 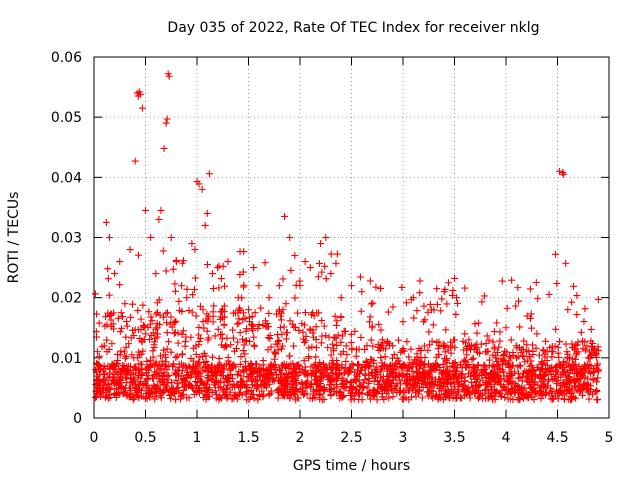 I want to click on x-tick-label: 0, so click(x=94, y=438).